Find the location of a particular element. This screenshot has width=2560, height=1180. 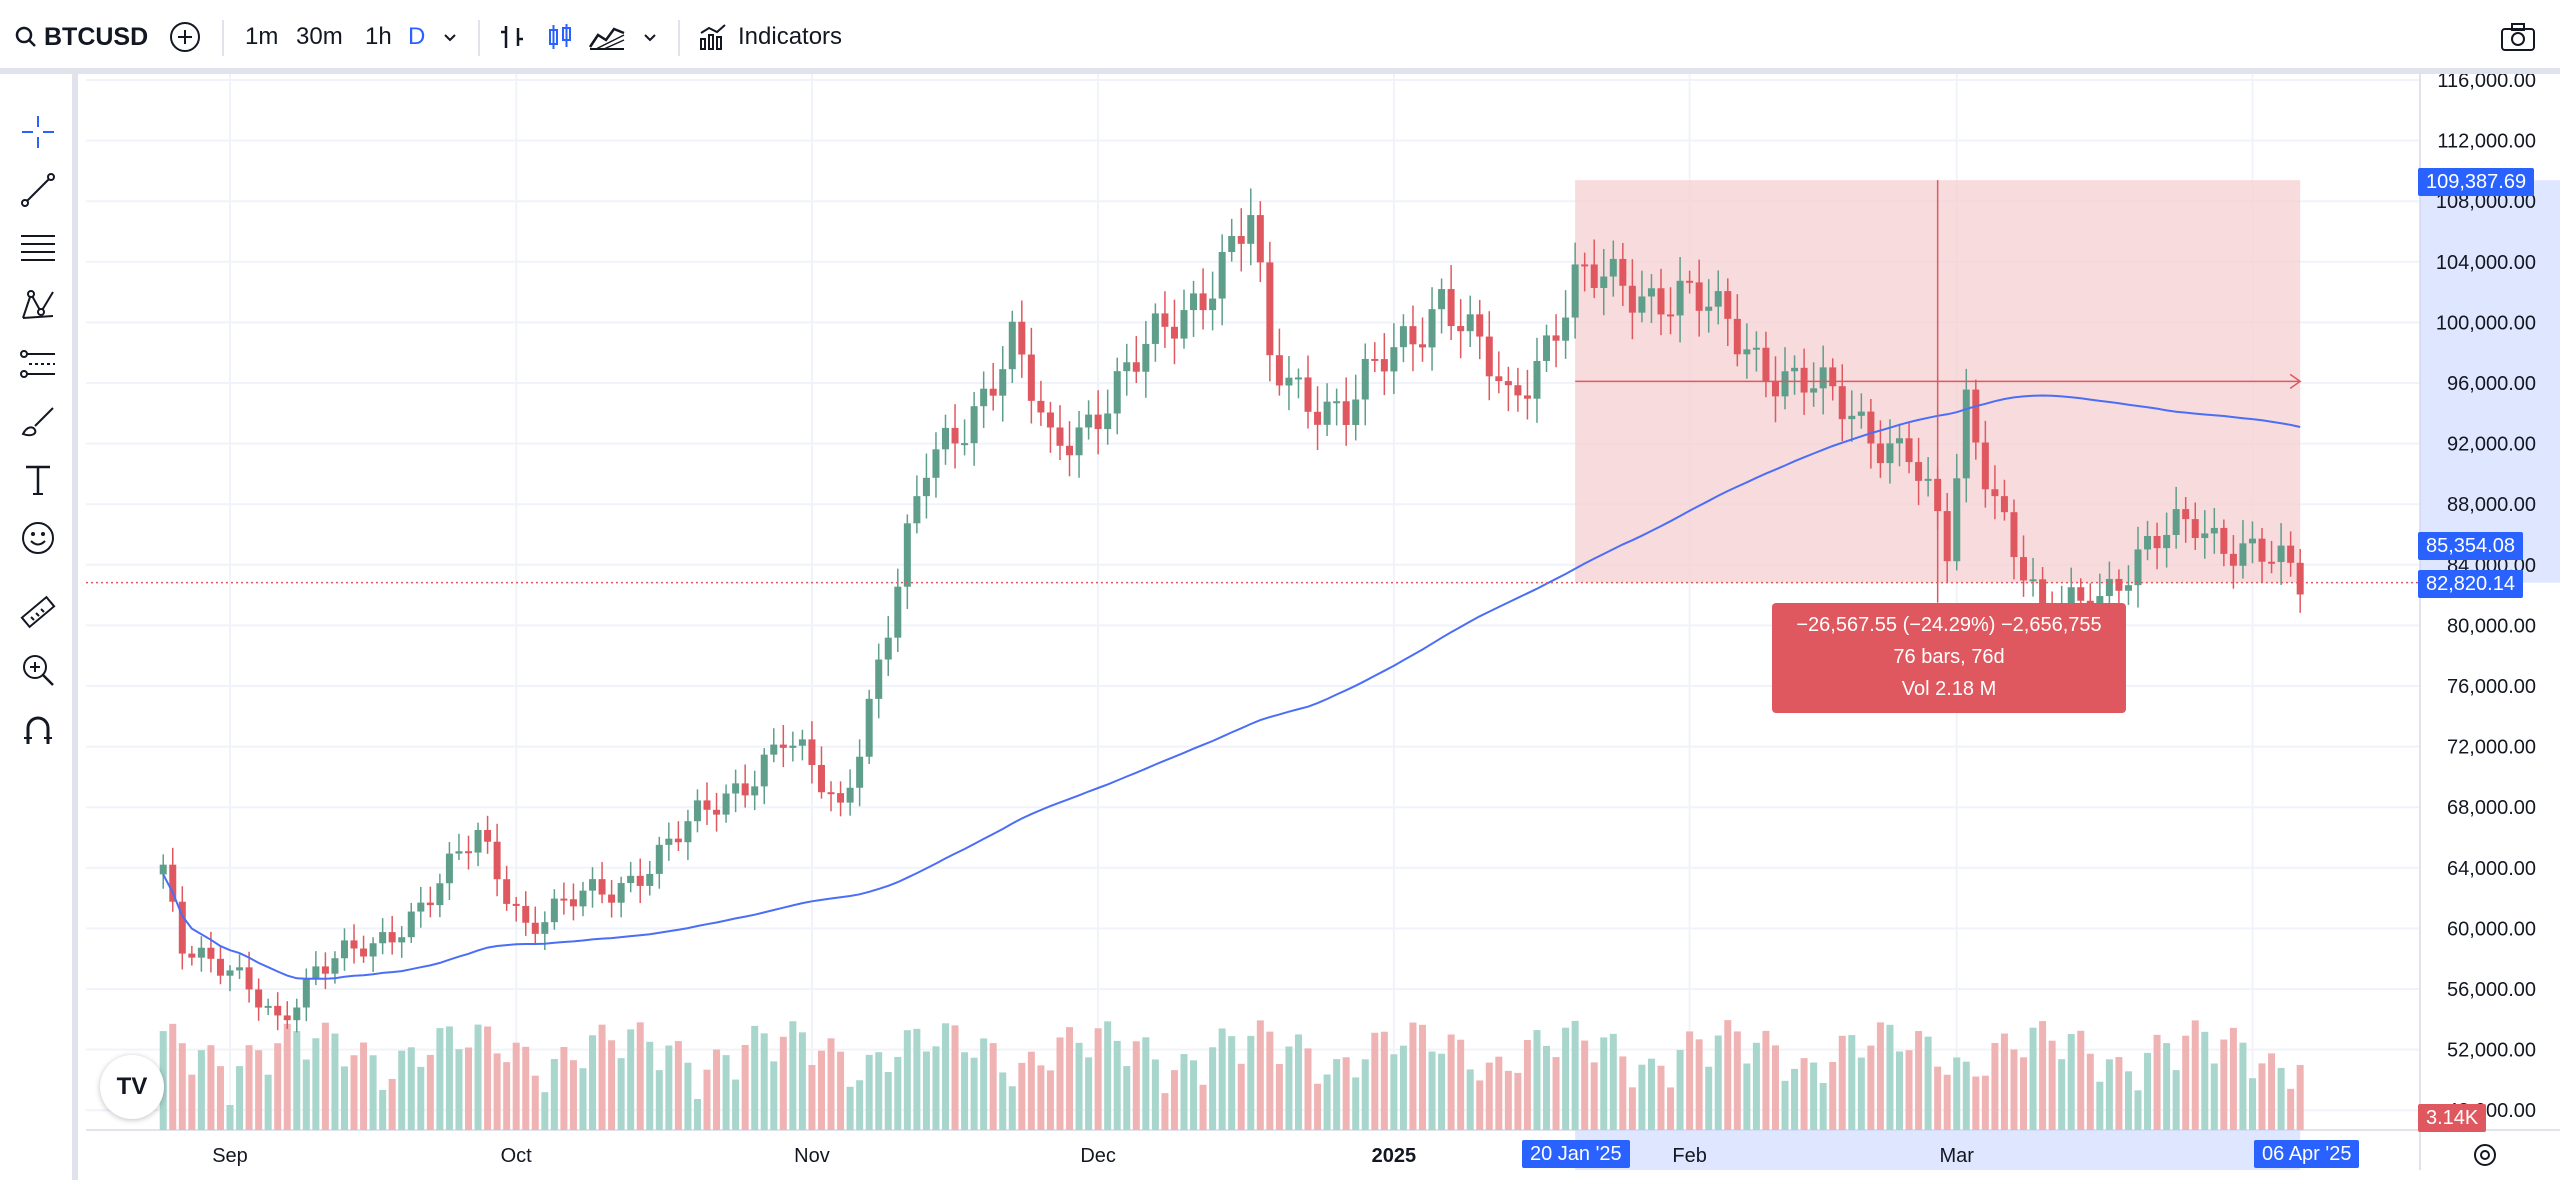

forecast-tool is located at coordinates (38, 364).